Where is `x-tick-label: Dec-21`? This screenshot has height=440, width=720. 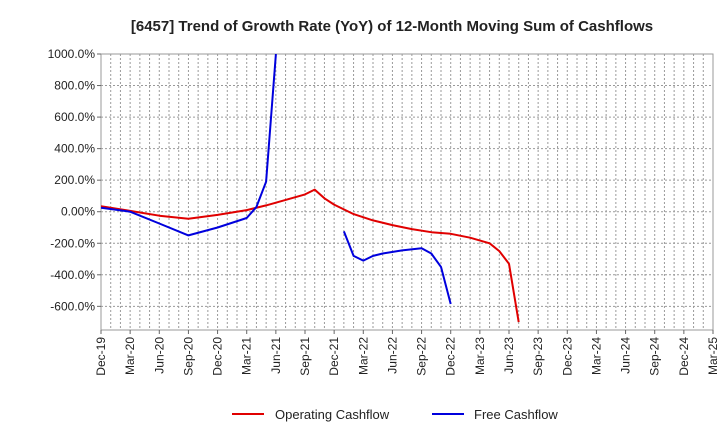
x-tick-label: Dec-21 is located at coordinates (334, 356).